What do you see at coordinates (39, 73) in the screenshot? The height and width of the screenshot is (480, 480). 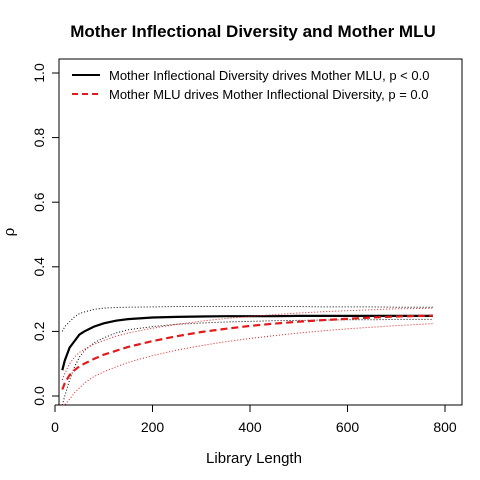 I see `y-tick-label: 1.0` at bounding box center [39, 73].